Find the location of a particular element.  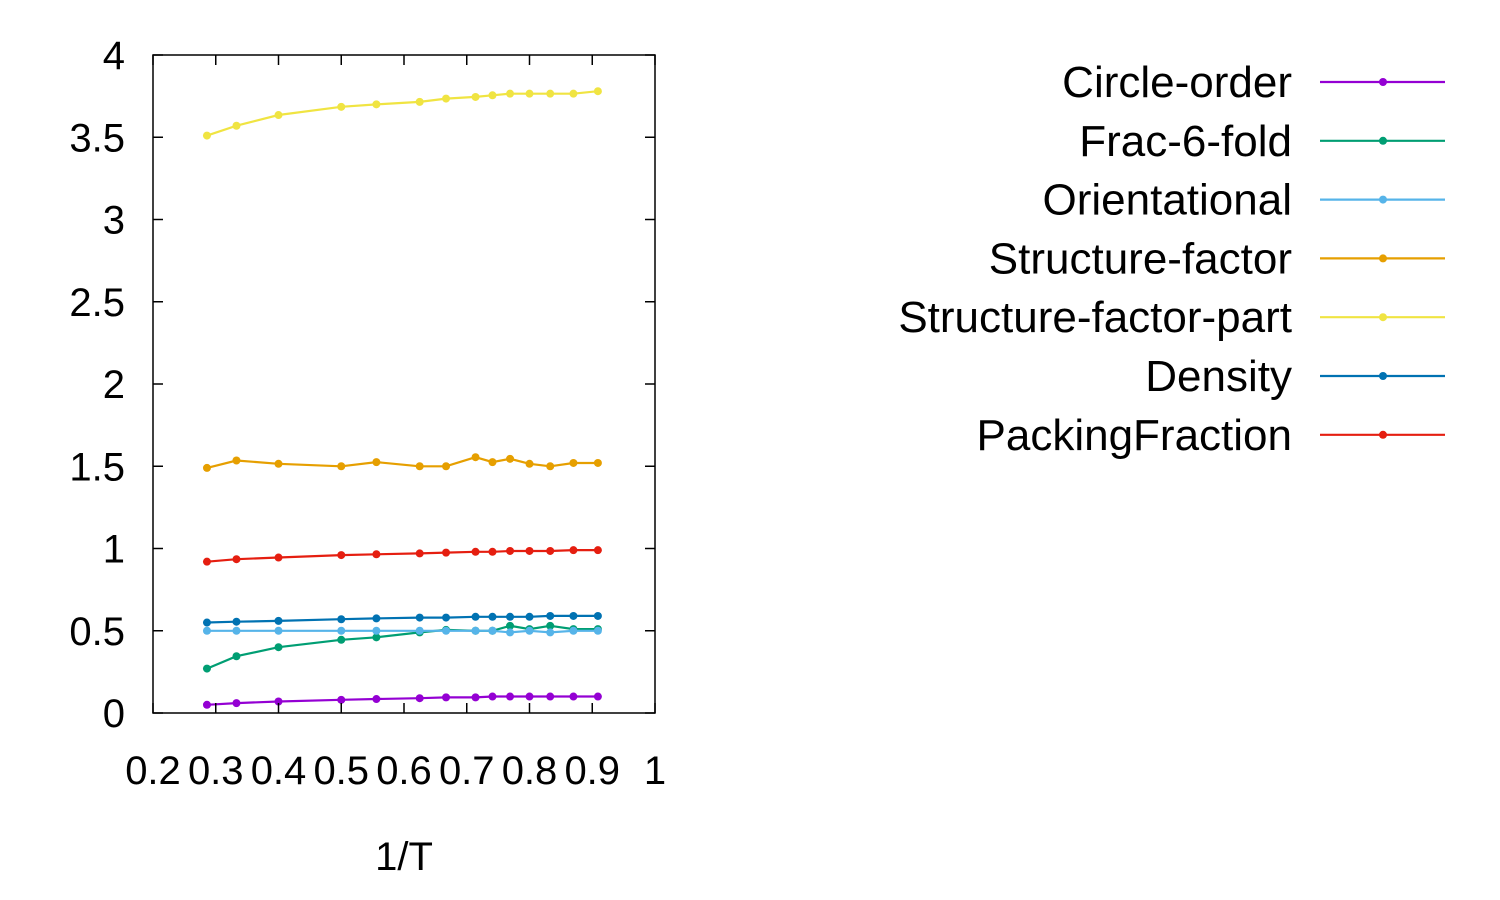

y-tick-label: 2 is located at coordinates (114, 385).